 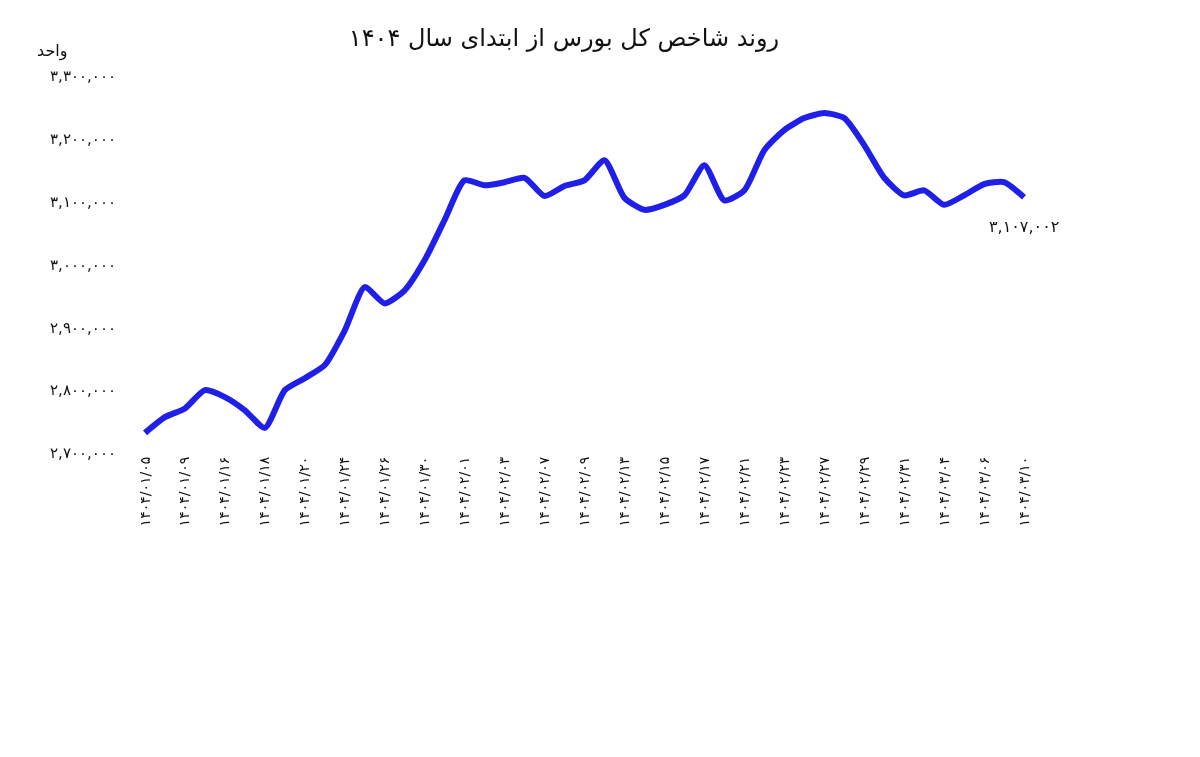 What do you see at coordinates (83, 390) in the screenshot?
I see `y-tick-label: ۲,۸۰۰,۰۰۰` at bounding box center [83, 390].